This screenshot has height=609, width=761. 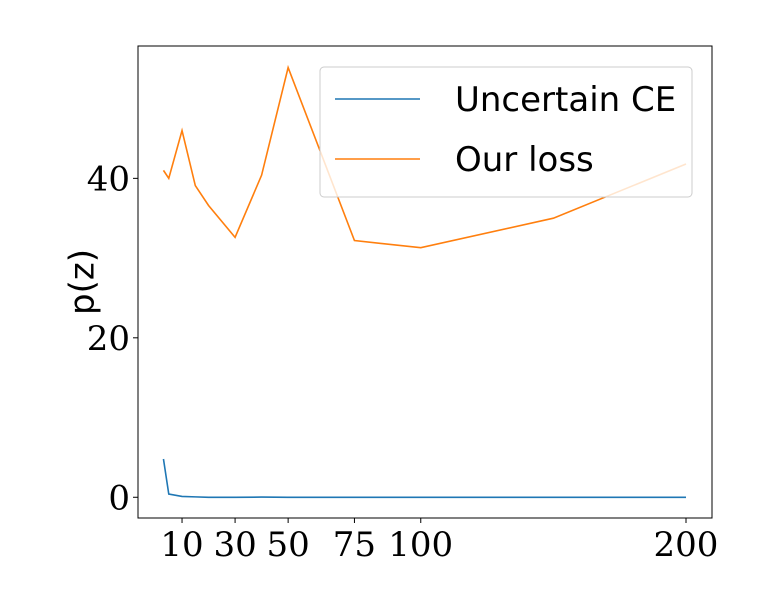 I want to click on y-tick-label: 0, so click(x=119, y=498).